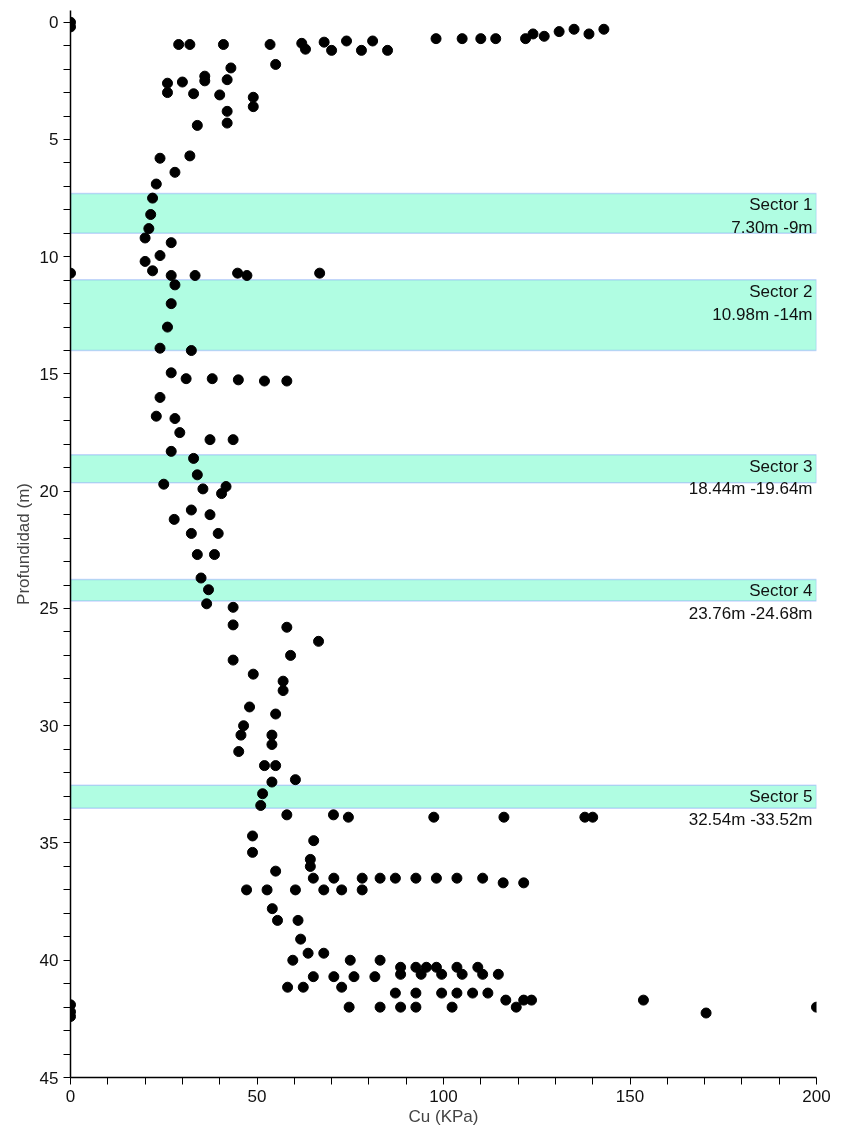  I want to click on x-tick-label: 50, so click(257, 1096).